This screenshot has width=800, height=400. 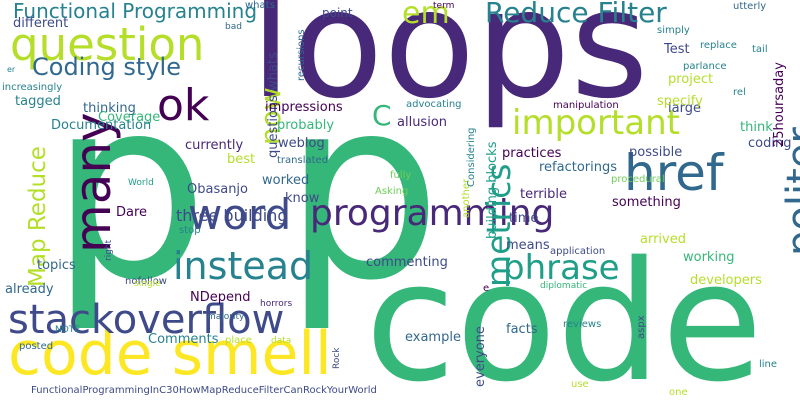 What do you see at coordinates (217, 189) in the screenshot?
I see `cloud-word-obasanjo: Obasanjo` at bounding box center [217, 189].